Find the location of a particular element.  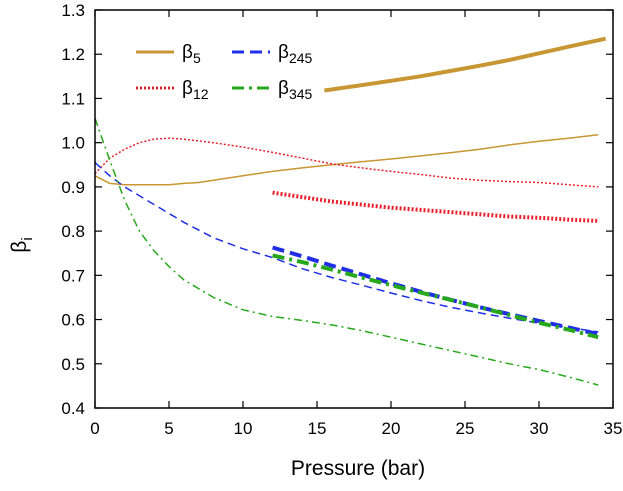

x-tick-label: 15 is located at coordinates (317, 428).